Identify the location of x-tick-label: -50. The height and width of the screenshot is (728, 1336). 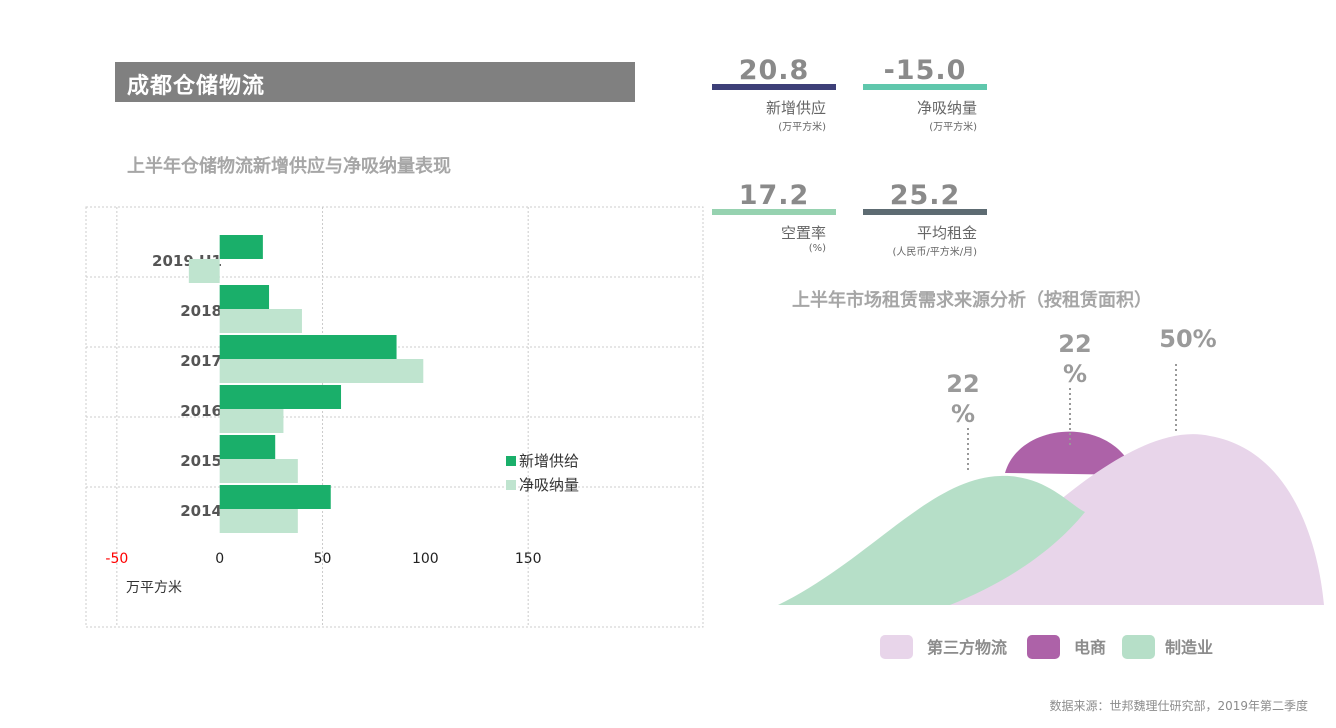
(116, 559).